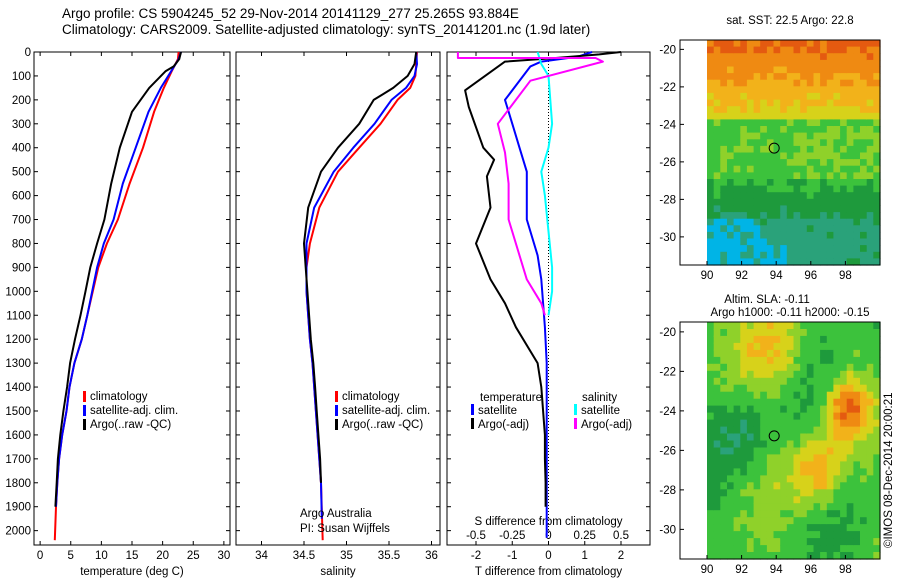 The width and height of the screenshot is (900, 580). What do you see at coordinates (336, 410) in the screenshot?
I see `legend-swatch` at bounding box center [336, 410].